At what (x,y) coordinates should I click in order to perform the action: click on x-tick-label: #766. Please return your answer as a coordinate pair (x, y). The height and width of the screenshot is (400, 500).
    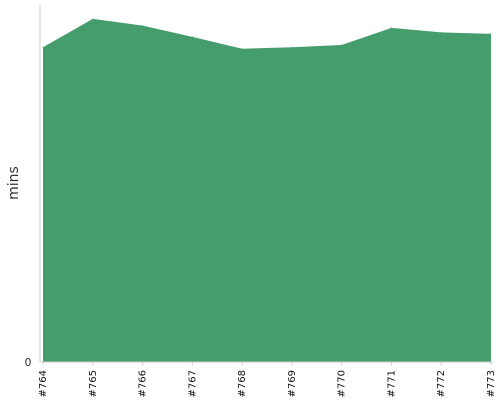
    Looking at the image, I should click on (143, 383).